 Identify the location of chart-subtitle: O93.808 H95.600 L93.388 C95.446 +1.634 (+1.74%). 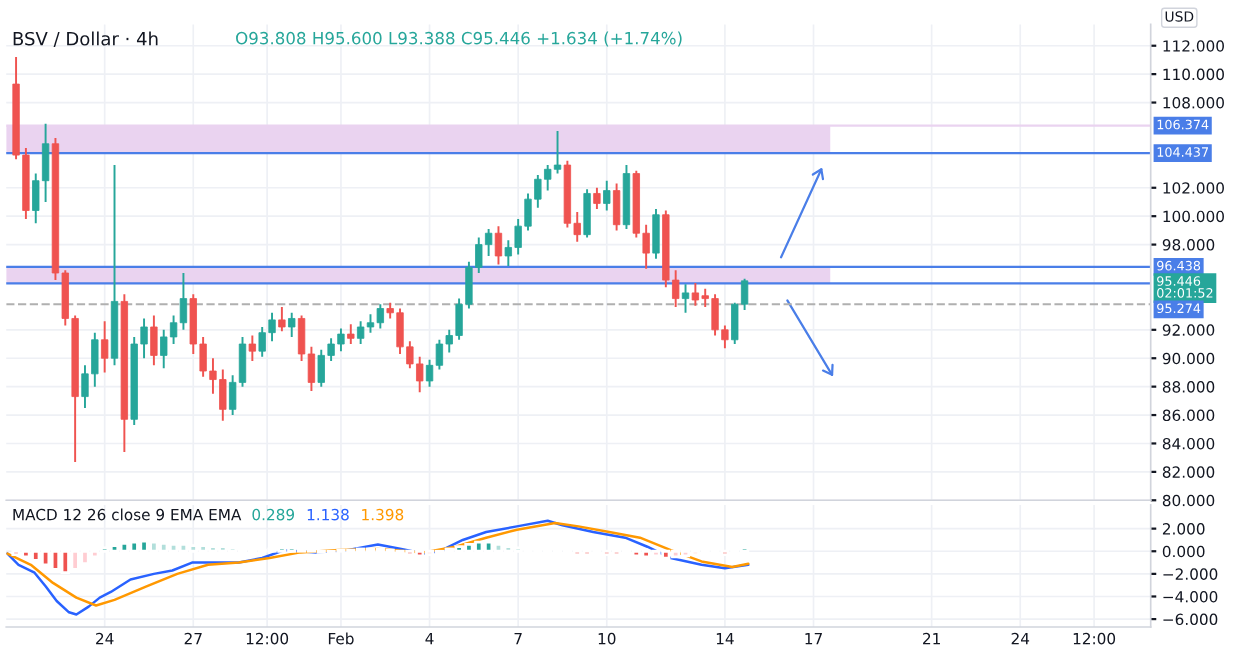
(459, 39).